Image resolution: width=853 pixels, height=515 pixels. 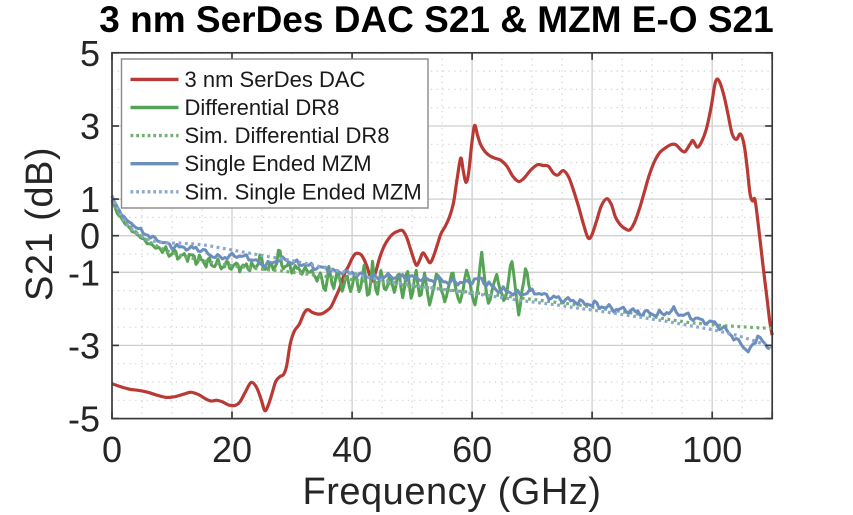 I want to click on svg-text:3 nm SerDes DAC S21 & MZM E-O: 3 nm SerDes DAC S21 & MZM E-O S21, so click(x=436, y=20).